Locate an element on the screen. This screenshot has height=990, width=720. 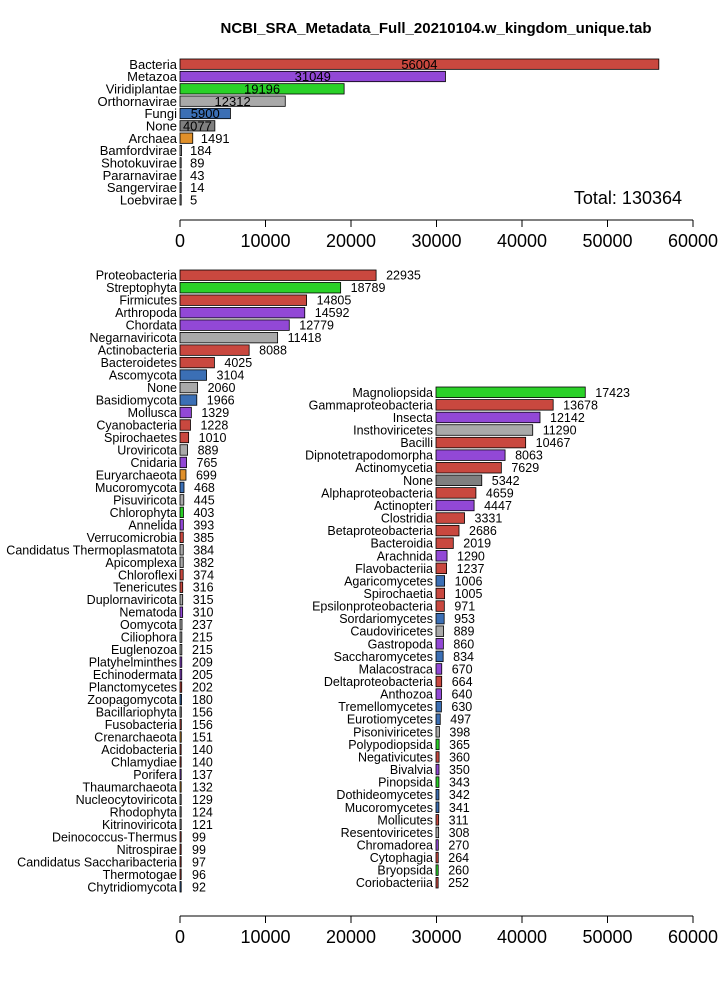
category-label: Magnoliopsida is located at coordinates (392, 393).